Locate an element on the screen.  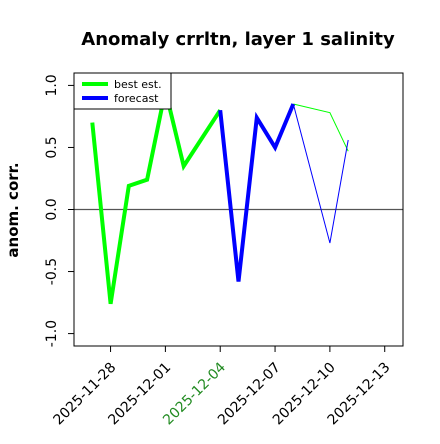
legend-label: forecast is located at coordinates (136, 98).